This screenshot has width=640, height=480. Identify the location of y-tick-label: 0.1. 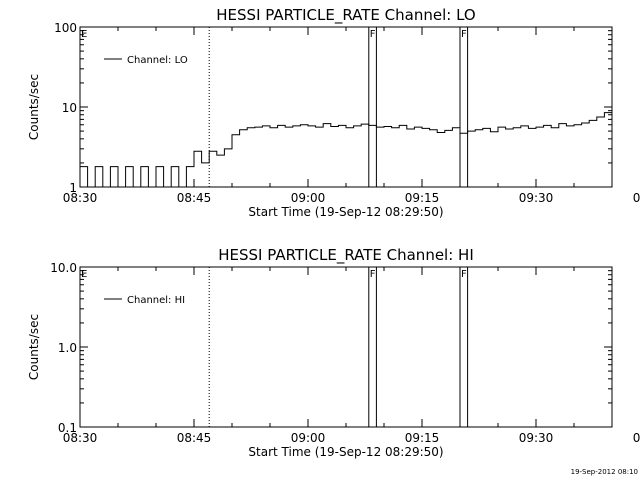
(67, 428).